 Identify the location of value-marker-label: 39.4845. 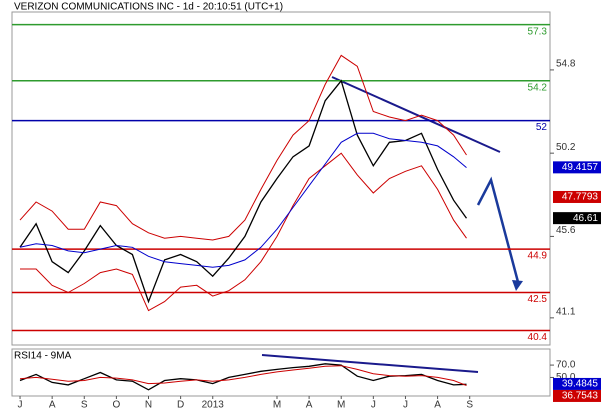
(580, 384).